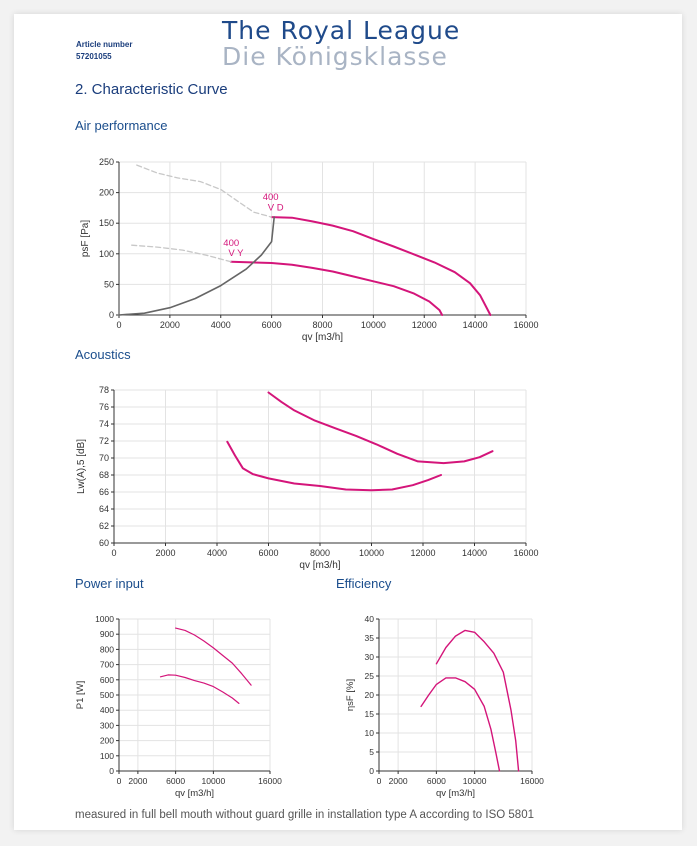 The image size is (697, 846). I want to click on y-tick-label: 50, so click(109, 284).